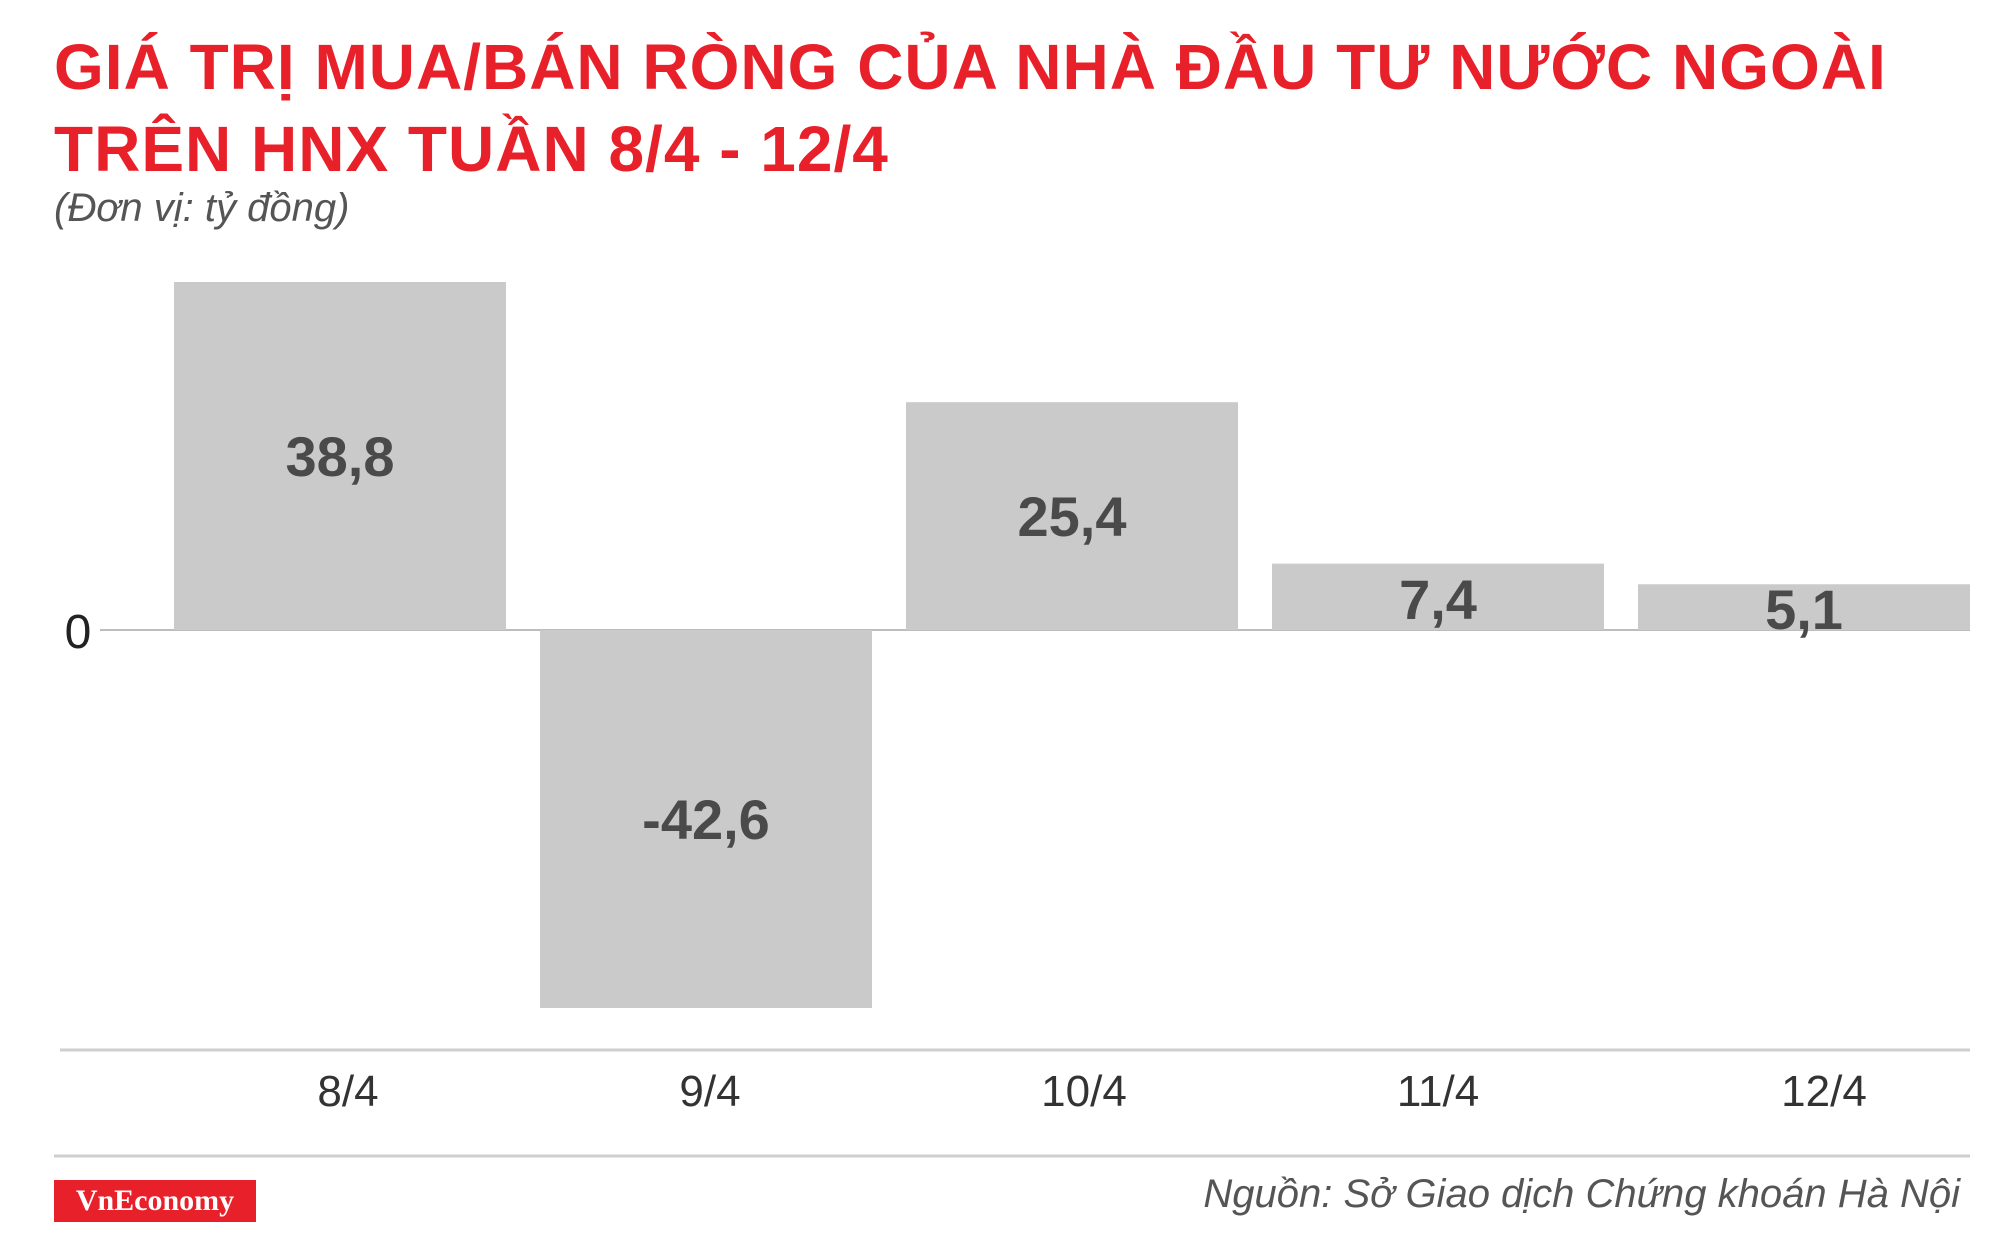  I want to click on zero-tick-label: 0, so click(78, 632).